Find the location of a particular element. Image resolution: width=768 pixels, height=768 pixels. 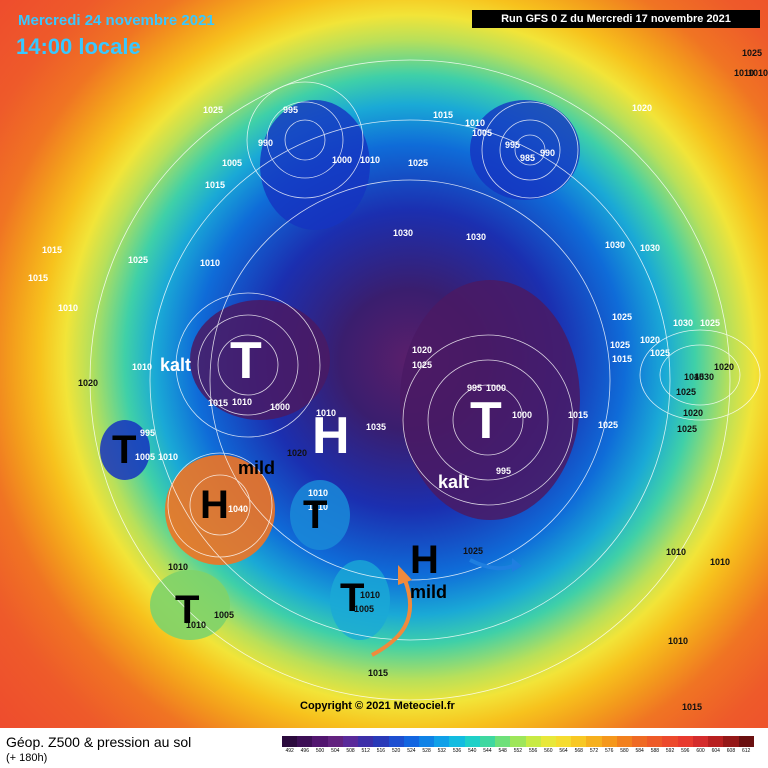

copyright: Copyright © 2021 Meteociel.fr is located at coordinates (377, 706).